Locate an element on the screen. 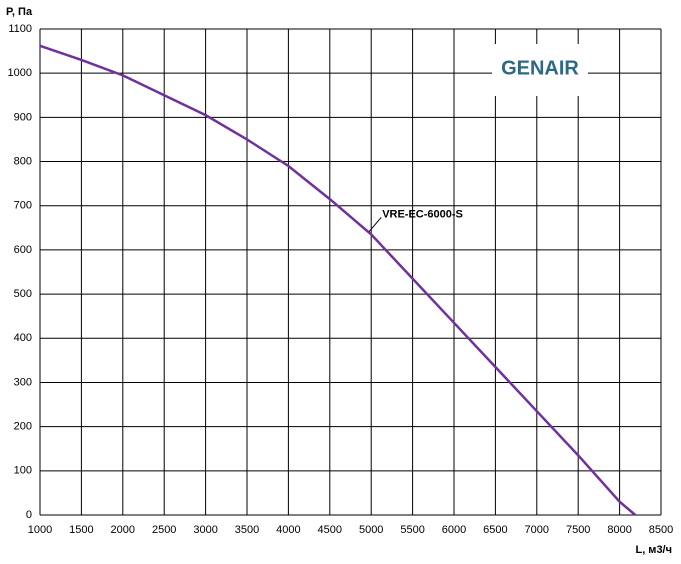  x-axis-label: L, м3/ч is located at coordinates (653, 550).